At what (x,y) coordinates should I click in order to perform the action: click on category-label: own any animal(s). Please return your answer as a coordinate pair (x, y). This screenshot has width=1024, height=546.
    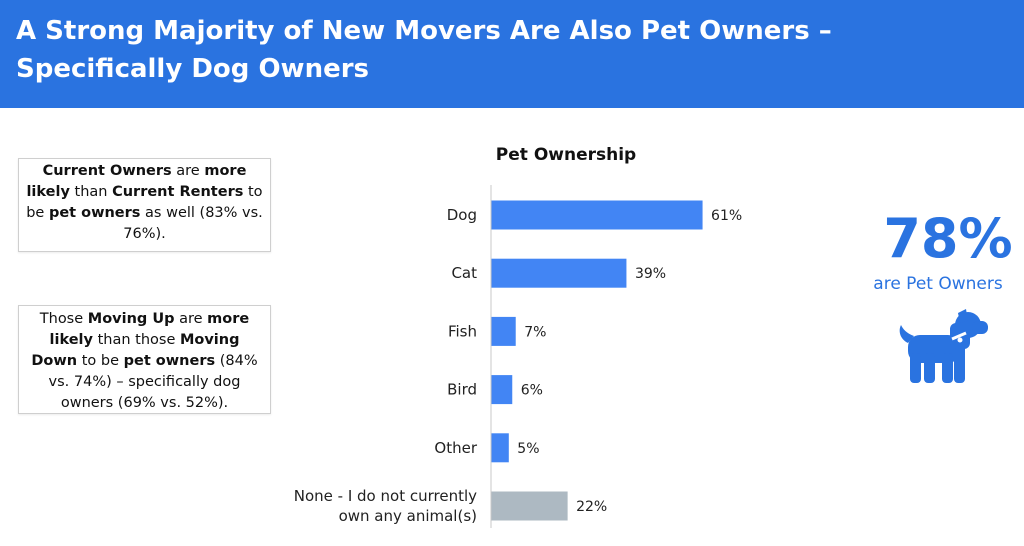
    Looking at the image, I should click on (408, 516).